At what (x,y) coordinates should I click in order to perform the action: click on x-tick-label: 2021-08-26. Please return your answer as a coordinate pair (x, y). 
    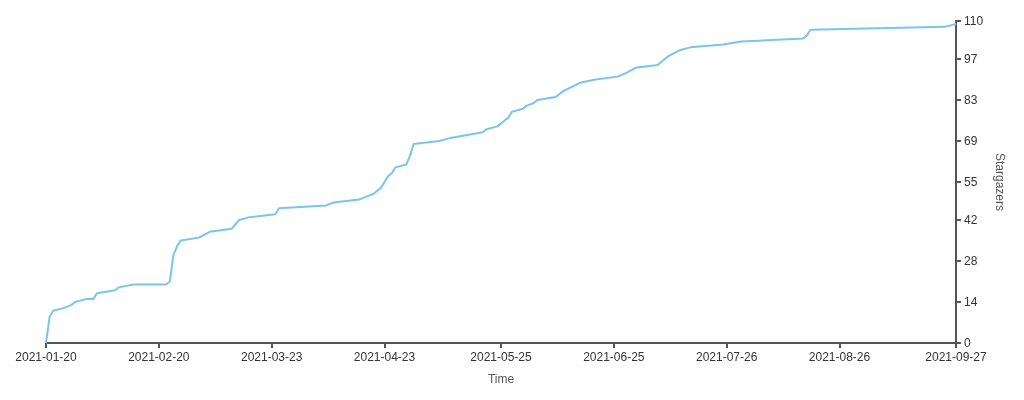
    Looking at the image, I should click on (839, 357).